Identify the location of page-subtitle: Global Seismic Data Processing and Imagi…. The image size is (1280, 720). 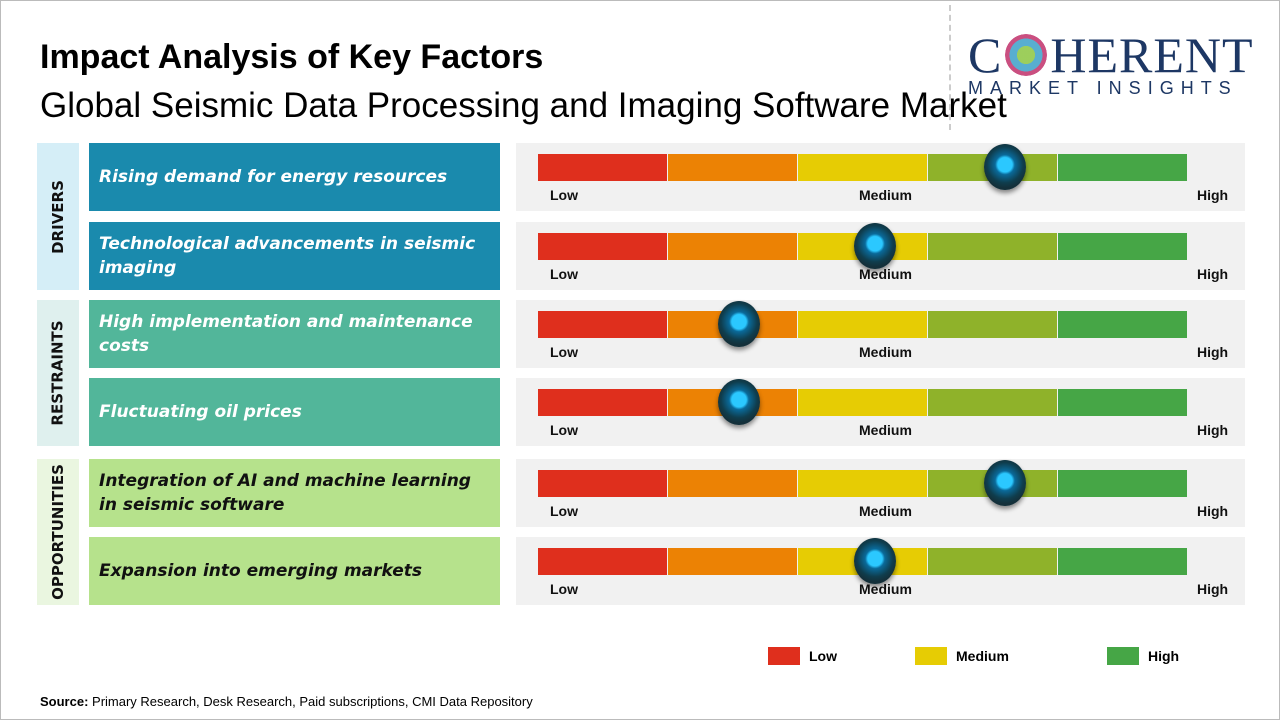
(523, 105).